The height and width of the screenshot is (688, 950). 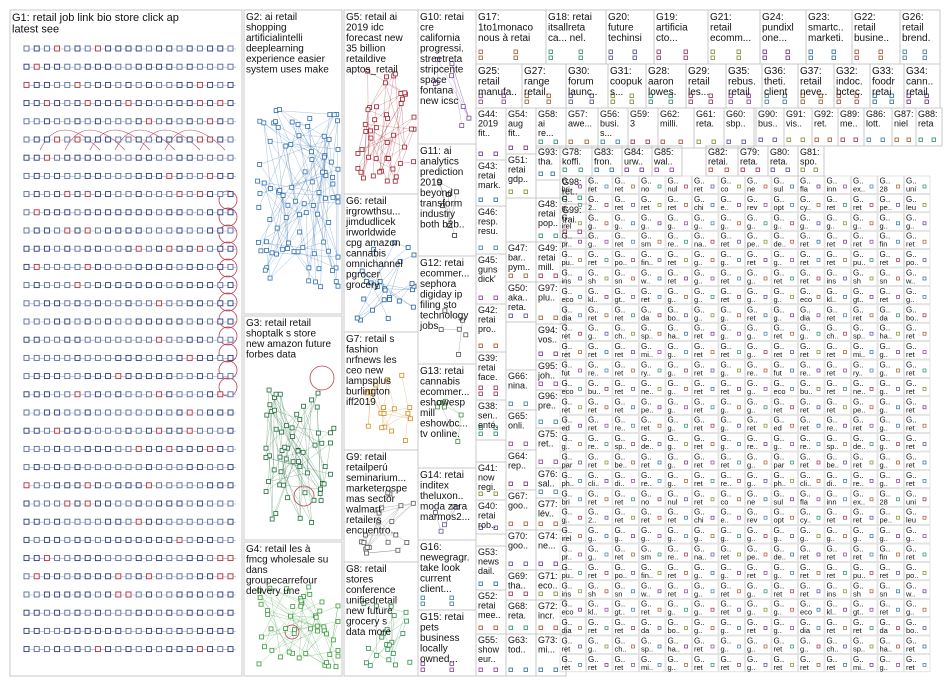 What do you see at coordinates (780, 152) in the screenshot?
I see `g80-label-line: G80:` at bounding box center [780, 152].